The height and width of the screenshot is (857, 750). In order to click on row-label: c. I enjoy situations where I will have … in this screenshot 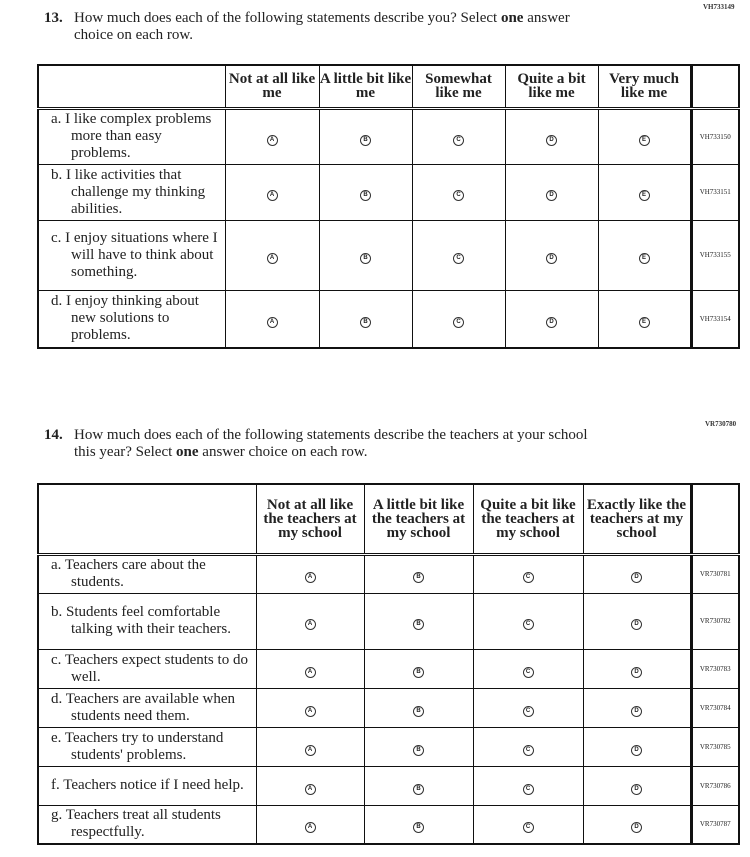, I will do `click(134, 254)`.